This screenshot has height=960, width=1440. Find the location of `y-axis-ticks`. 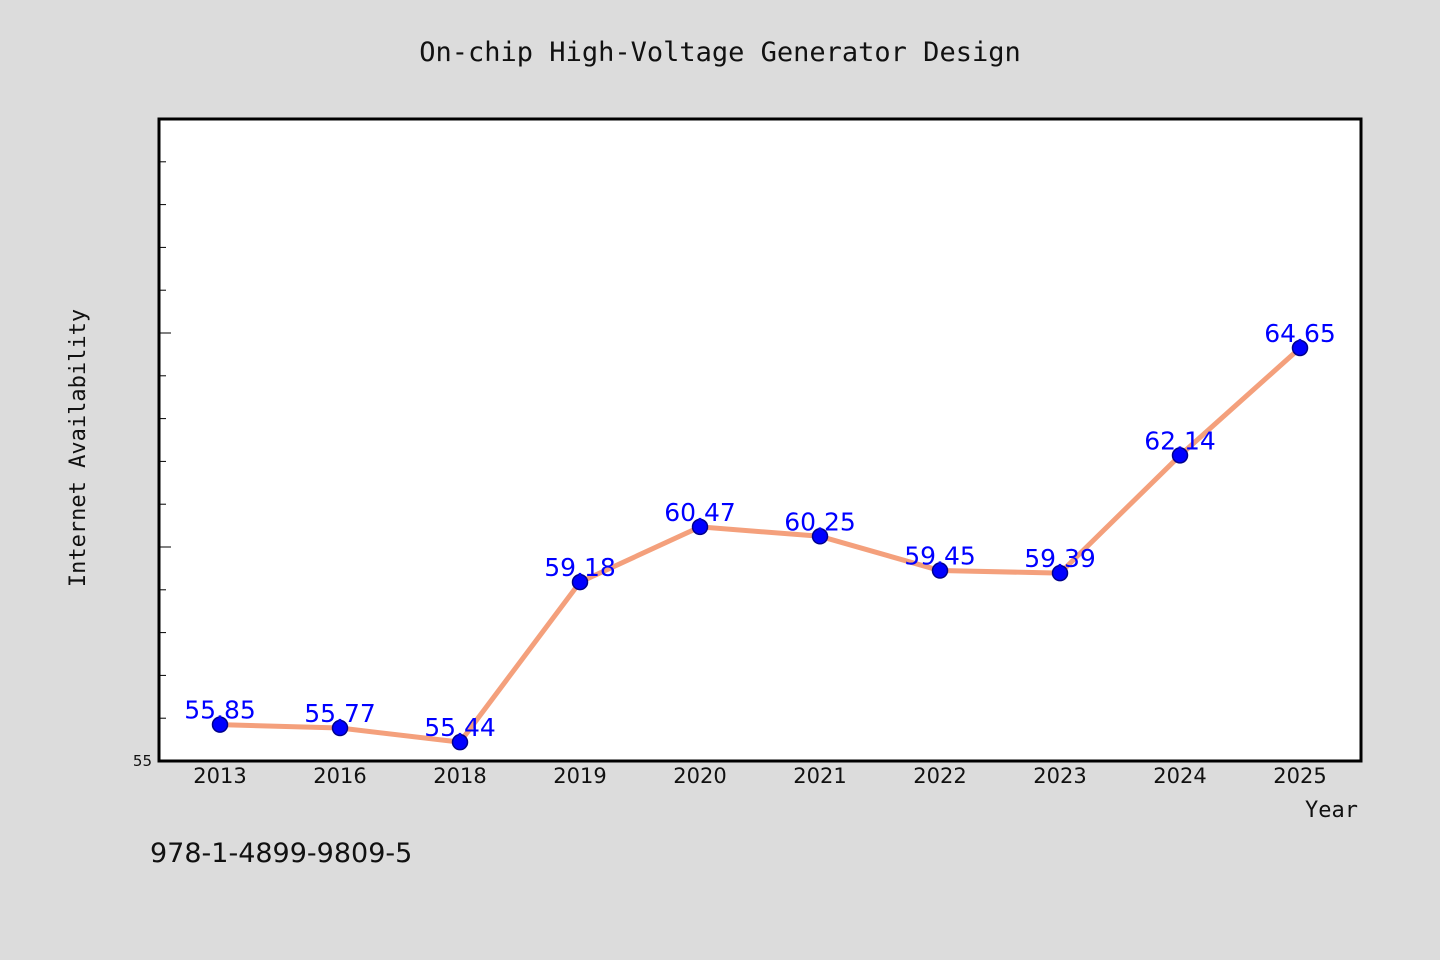

y-axis-ticks is located at coordinates (165, 440).